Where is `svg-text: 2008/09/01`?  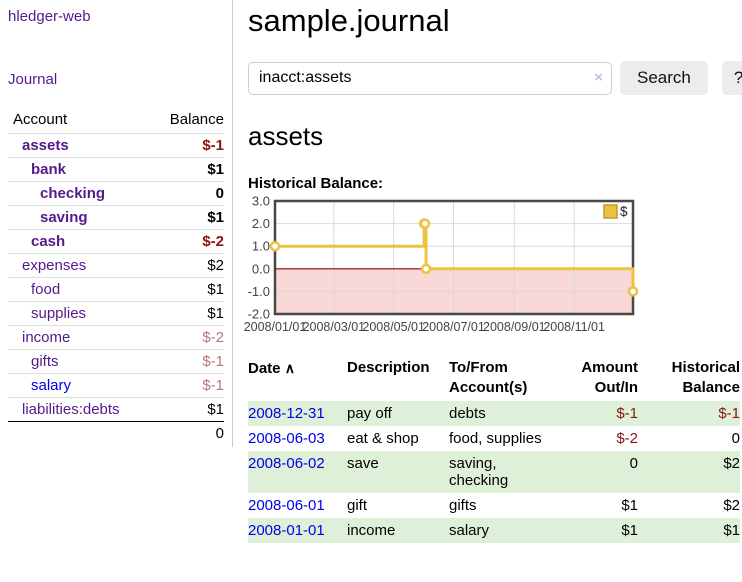
svg-text: 2008/09/01 is located at coordinates (514, 327).